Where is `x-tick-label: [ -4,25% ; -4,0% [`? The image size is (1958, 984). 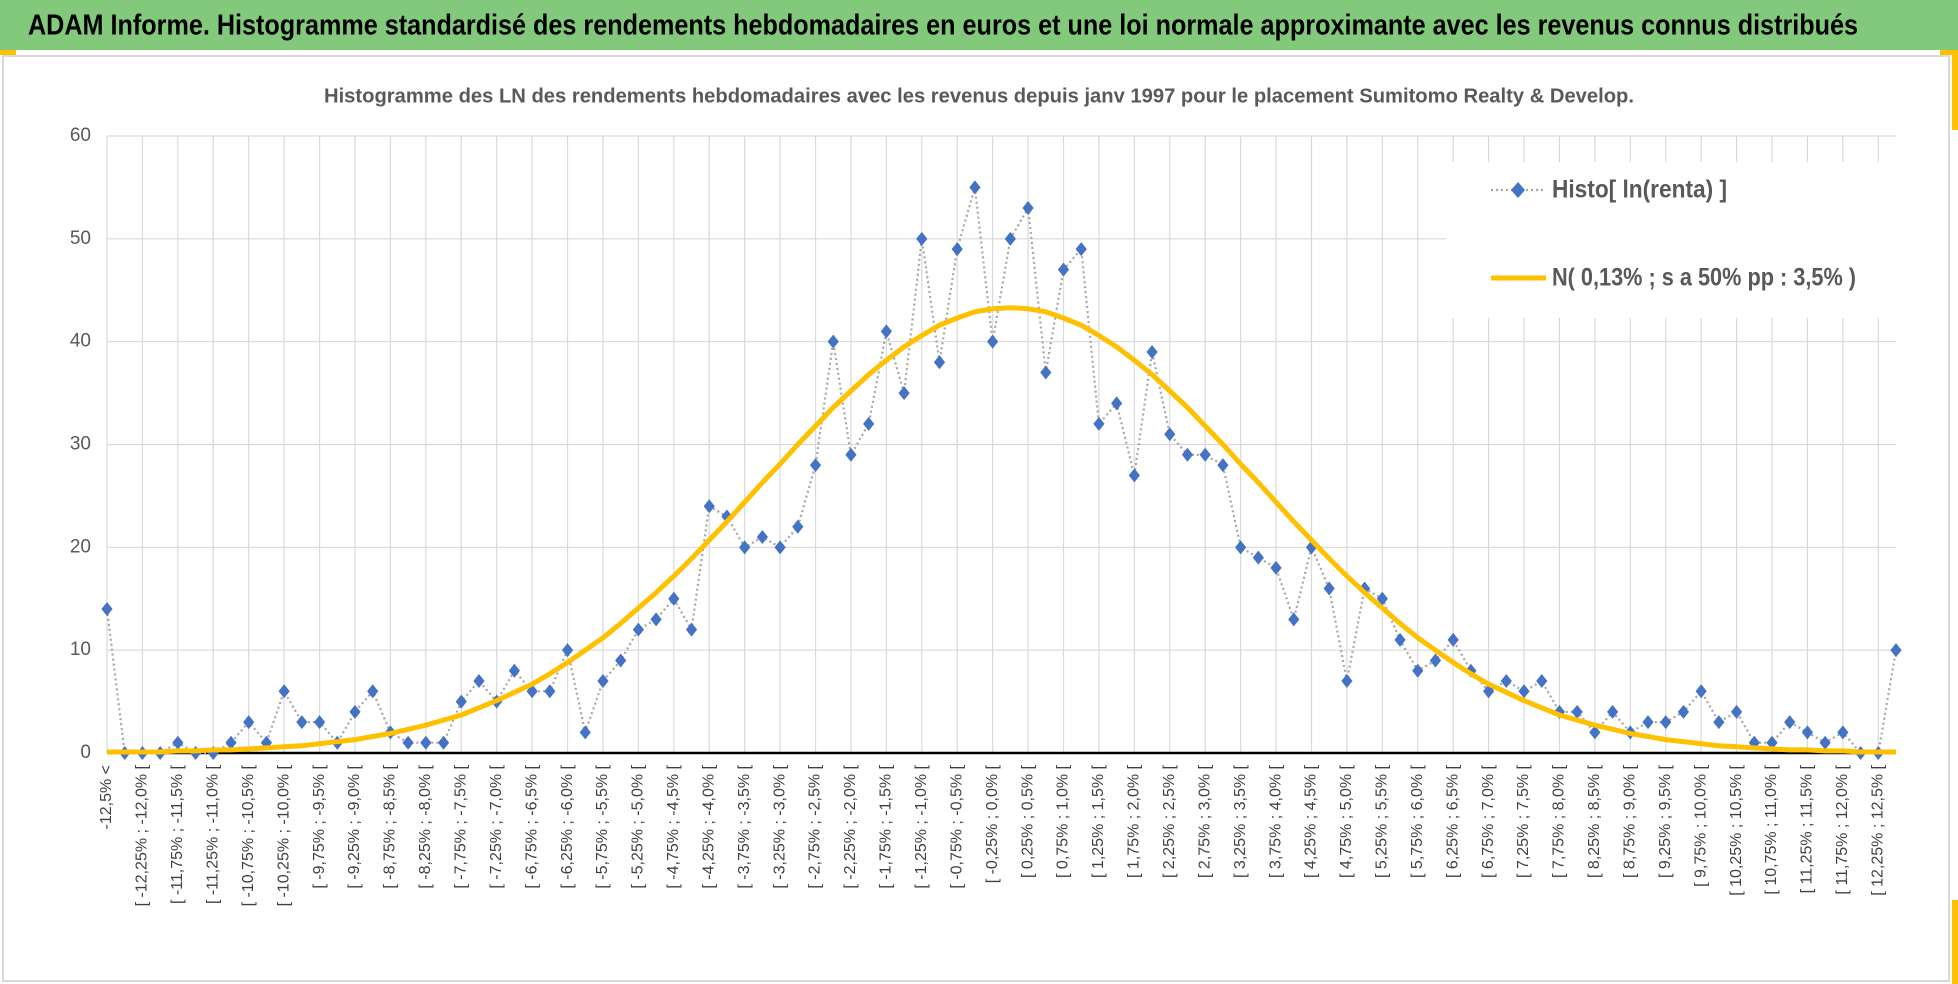
x-tick-label: [ -4,25% ; -4,0% [ is located at coordinates (708, 826).